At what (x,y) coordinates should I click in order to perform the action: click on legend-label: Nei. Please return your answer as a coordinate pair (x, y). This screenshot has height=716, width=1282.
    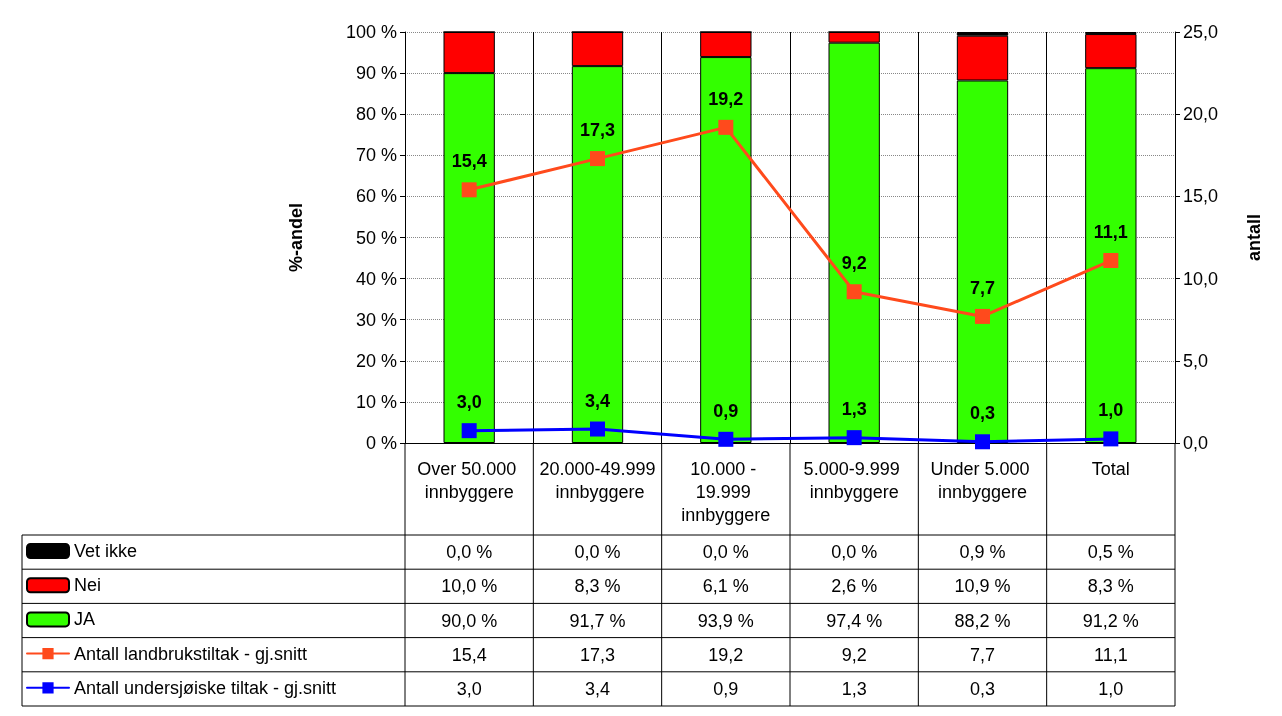
    Looking at the image, I should click on (88, 585).